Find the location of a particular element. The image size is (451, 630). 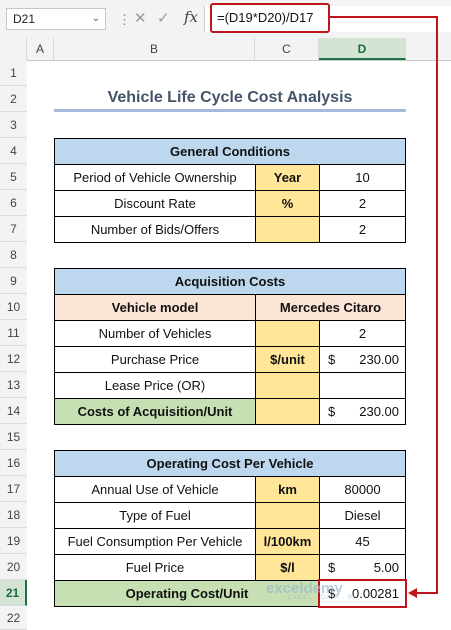

cell-d14: $ 230.00 is located at coordinates (362, 411).